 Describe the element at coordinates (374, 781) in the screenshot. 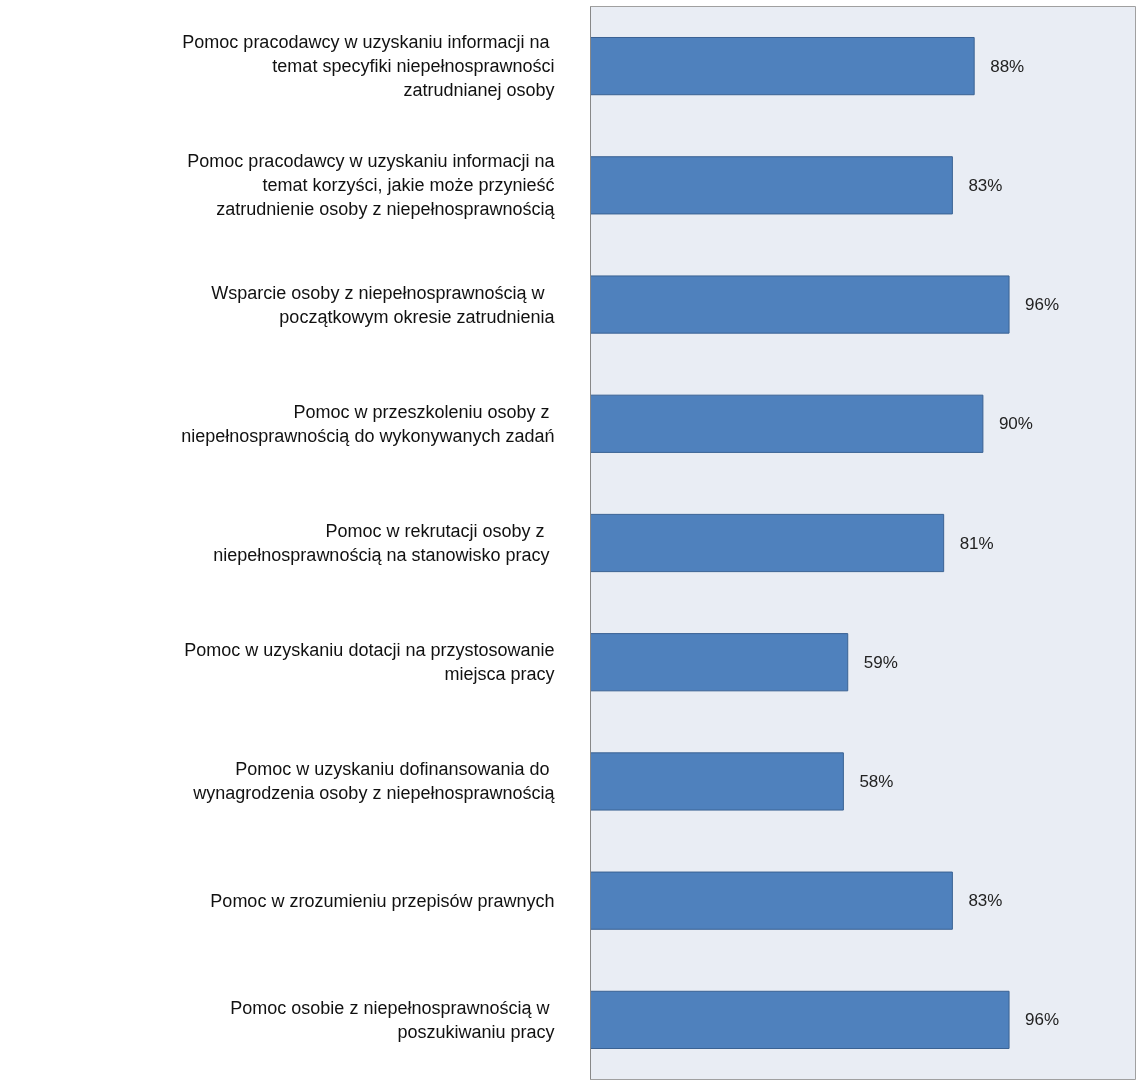

I see `y-tick-label: Pomoc w uzyskaniu dofinansowania do wynagrodzenia osoby z niepełnosprawnością` at that location.